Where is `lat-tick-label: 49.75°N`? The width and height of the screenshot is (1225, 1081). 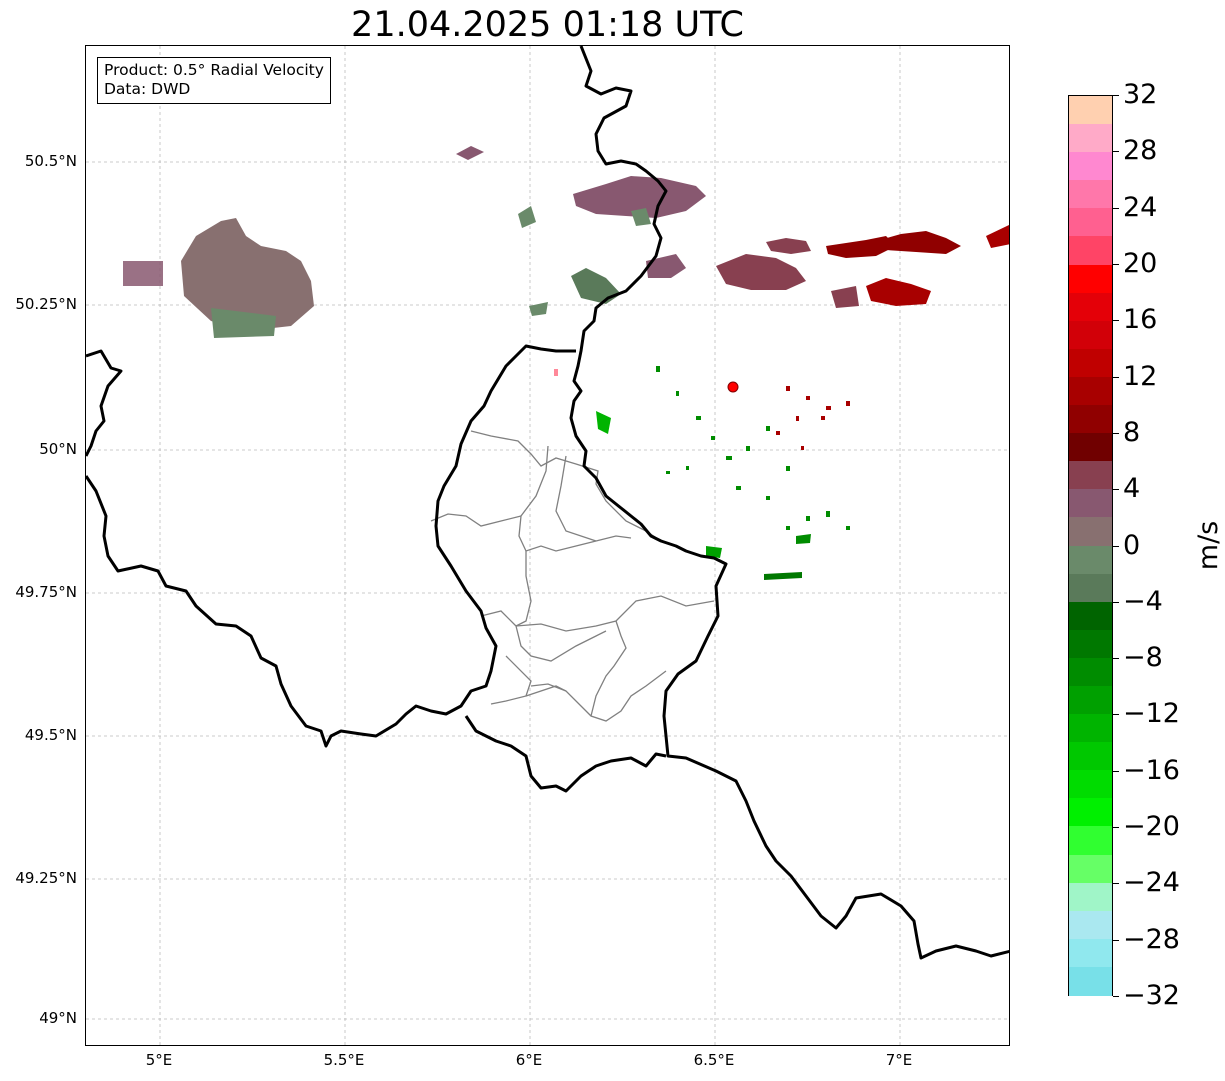
lat-tick-label: 49.75°N is located at coordinates (46, 592).